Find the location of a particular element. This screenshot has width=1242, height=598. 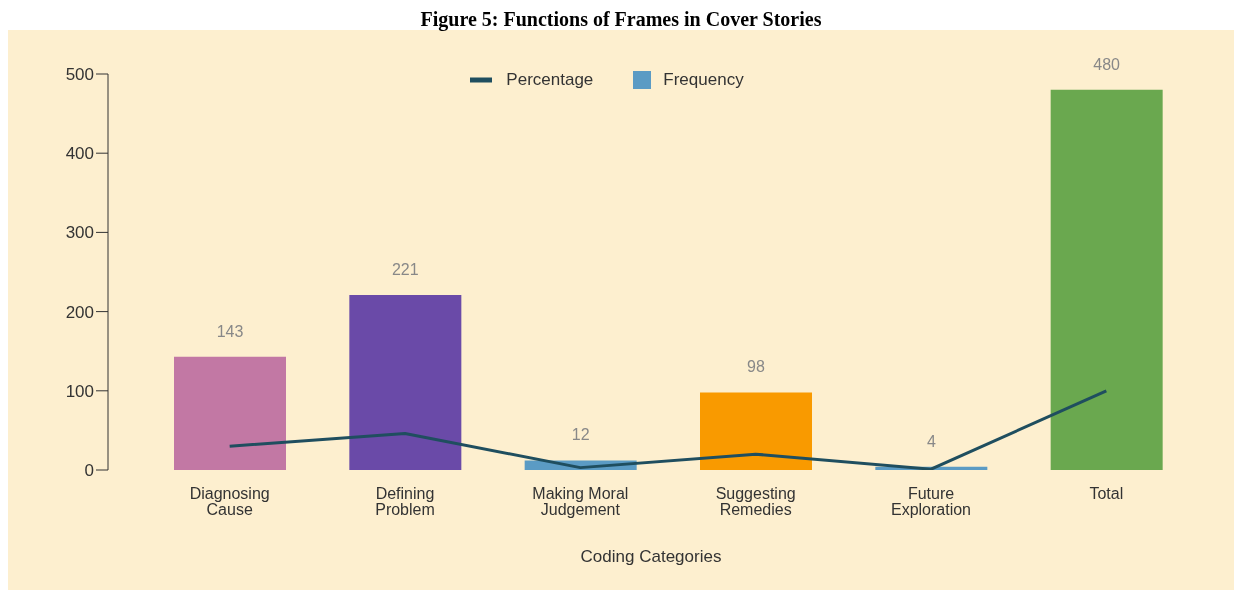

x-tick-label: Defining Problem is located at coordinates (405, 502).